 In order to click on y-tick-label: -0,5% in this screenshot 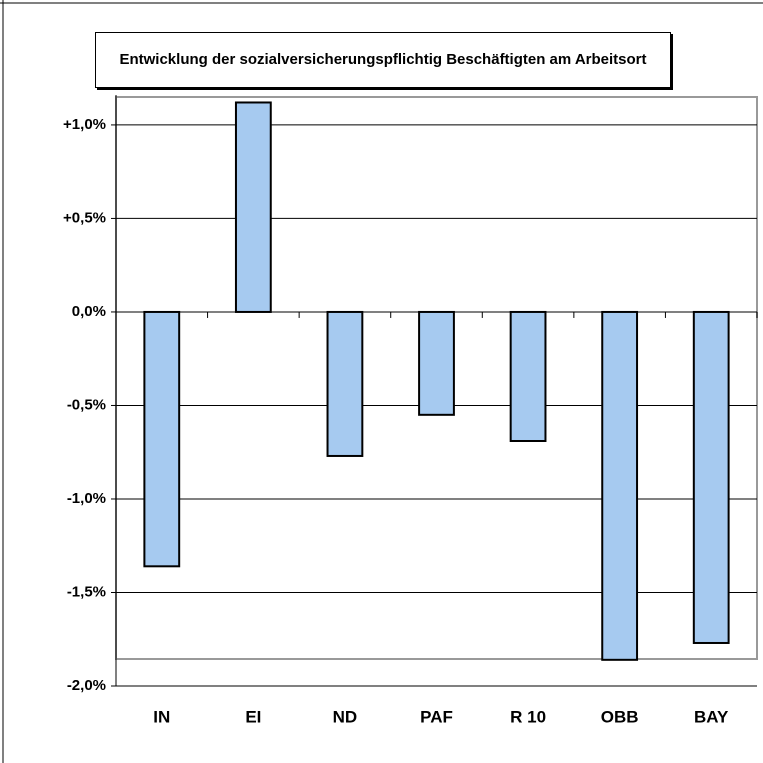, I will do `click(86, 404)`.